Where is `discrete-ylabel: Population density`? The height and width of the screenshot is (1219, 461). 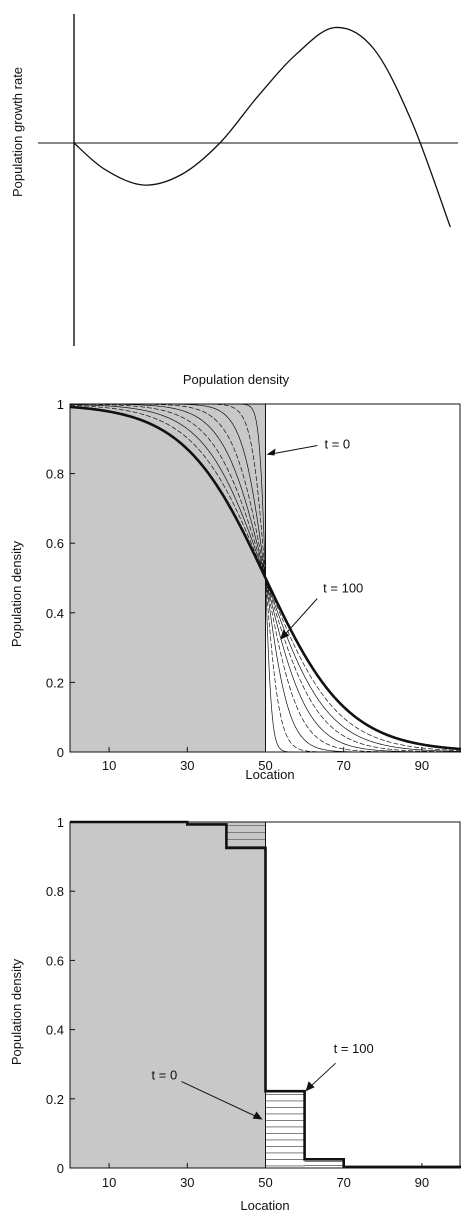 discrete-ylabel: Population density is located at coordinates (16, 1011).